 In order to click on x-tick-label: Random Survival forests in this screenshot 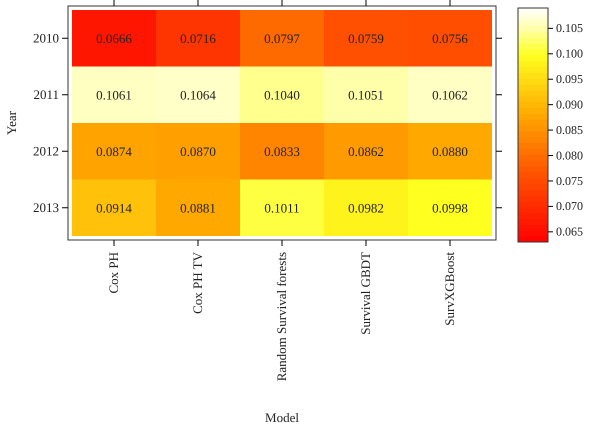, I will do `click(281, 317)`.